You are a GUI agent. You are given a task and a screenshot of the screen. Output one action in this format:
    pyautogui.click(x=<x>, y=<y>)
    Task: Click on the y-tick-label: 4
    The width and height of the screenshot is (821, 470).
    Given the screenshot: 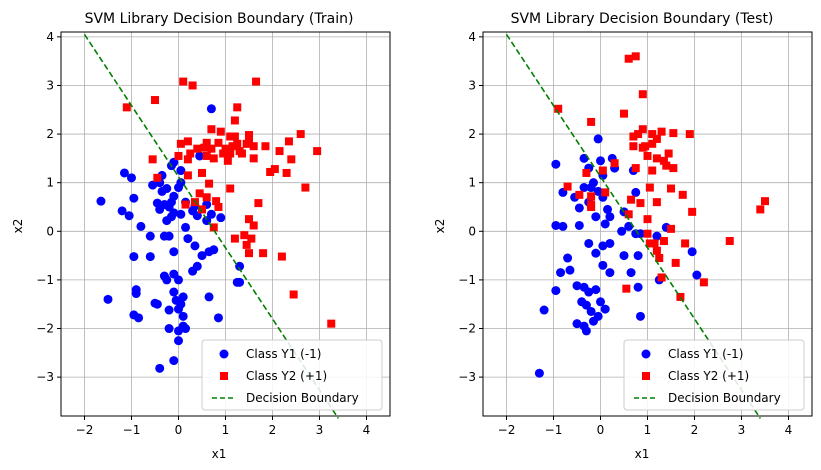 What is the action you would take?
    pyautogui.click(x=50, y=37)
    